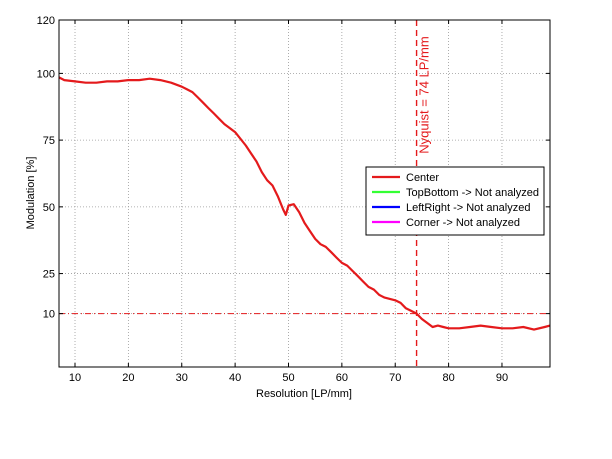 The height and width of the screenshot is (459, 612). What do you see at coordinates (46, 21) in the screenshot?
I see `y-tick-label: 120` at bounding box center [46, 21].